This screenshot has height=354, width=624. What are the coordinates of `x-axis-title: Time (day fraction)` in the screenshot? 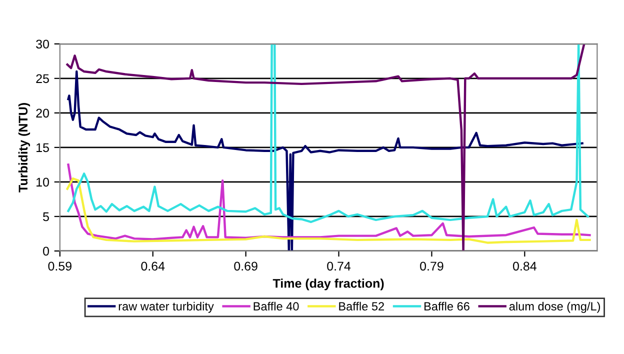 It's located at (328, 284).